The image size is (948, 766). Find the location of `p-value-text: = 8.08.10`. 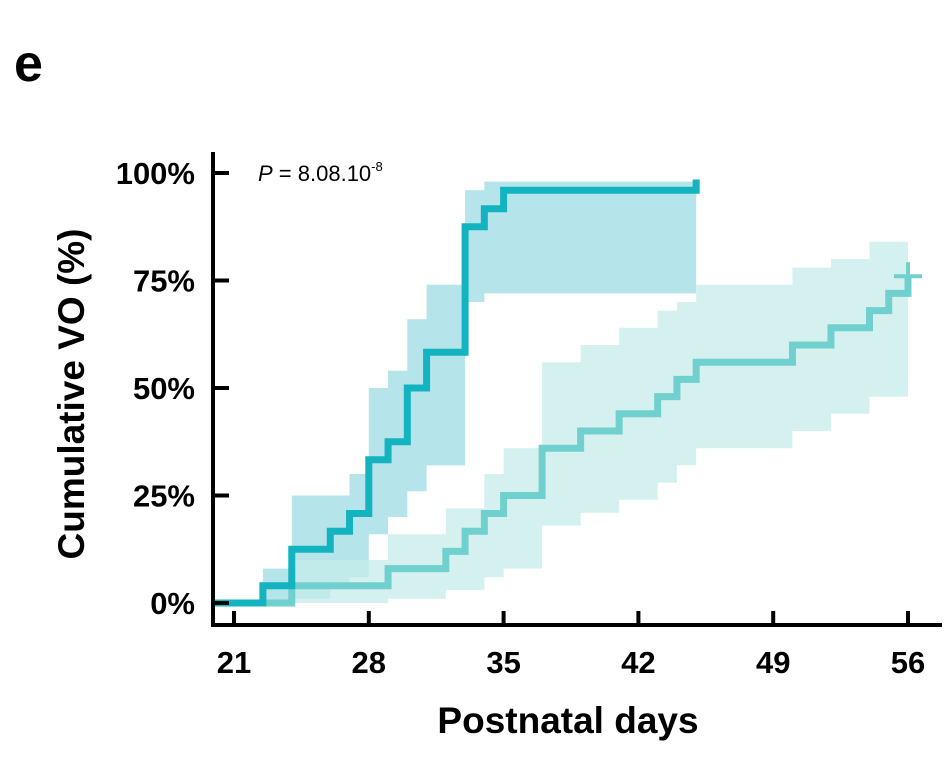

p-value-text: = 8.08.10 is located at coordinates (322, 173).